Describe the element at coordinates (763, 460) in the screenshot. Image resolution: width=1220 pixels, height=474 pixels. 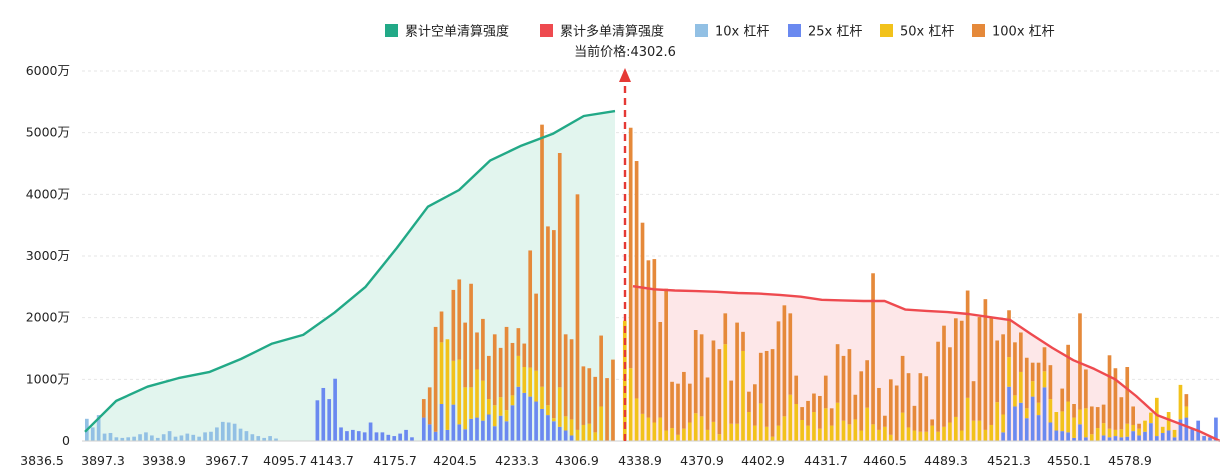
I see `x-tick-label: 4402.9` at that location.